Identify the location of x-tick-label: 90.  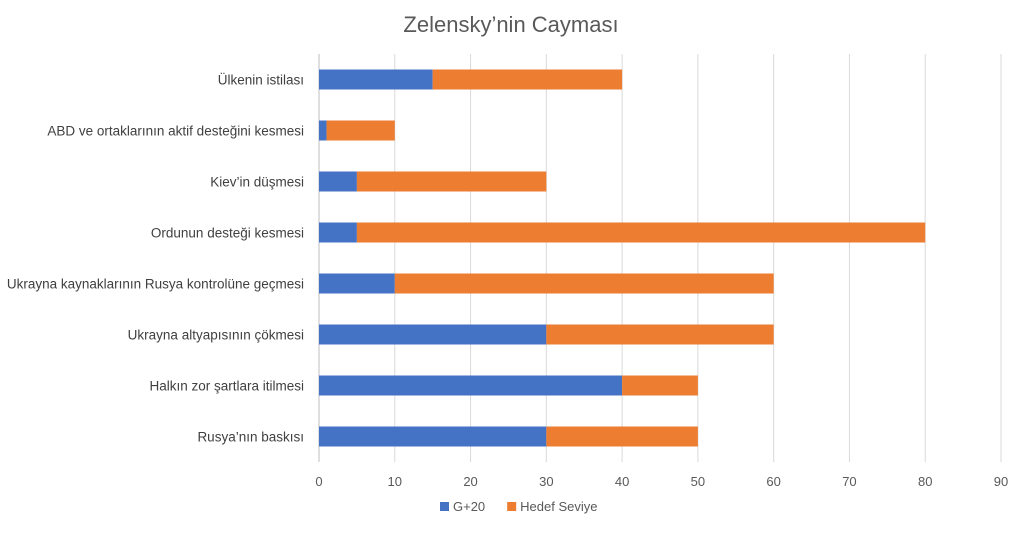
(1001, 481).